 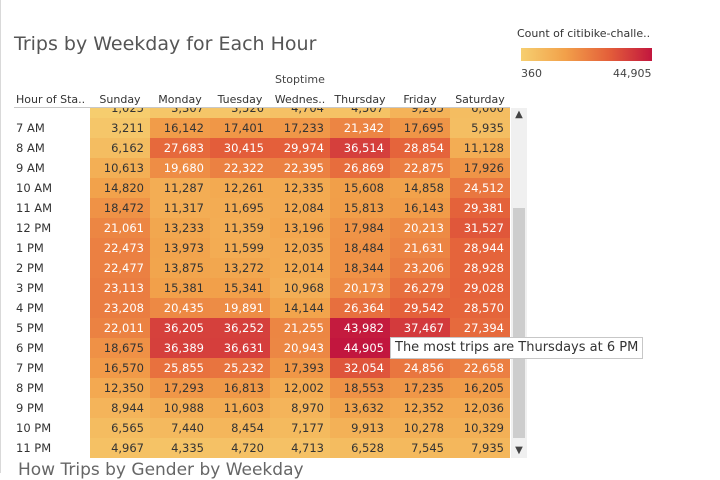 What do you see at coordinates (360, 248) in the screenshot?
I see `heatmap-cell: 18,484` at bounding box center [360, 248].